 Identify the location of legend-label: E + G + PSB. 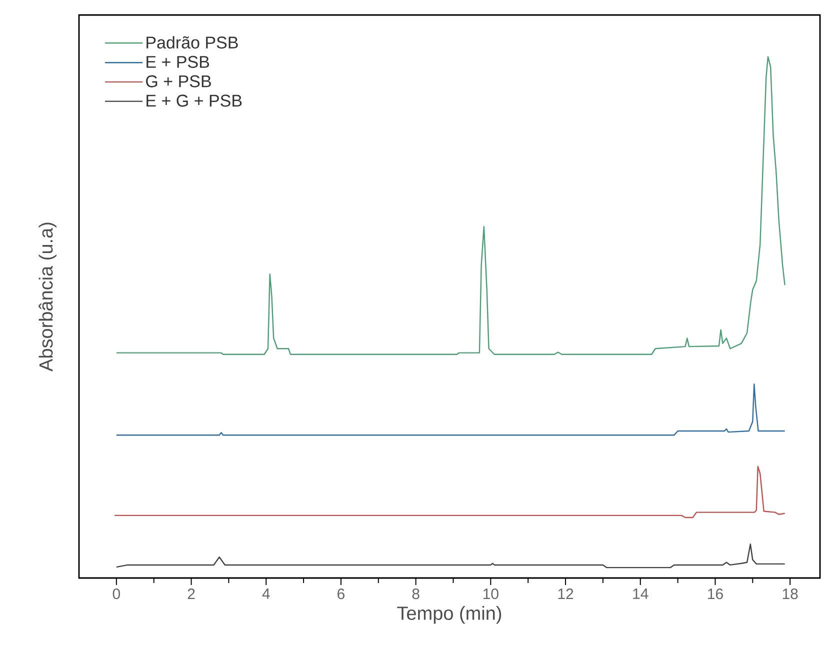
(194, 100).